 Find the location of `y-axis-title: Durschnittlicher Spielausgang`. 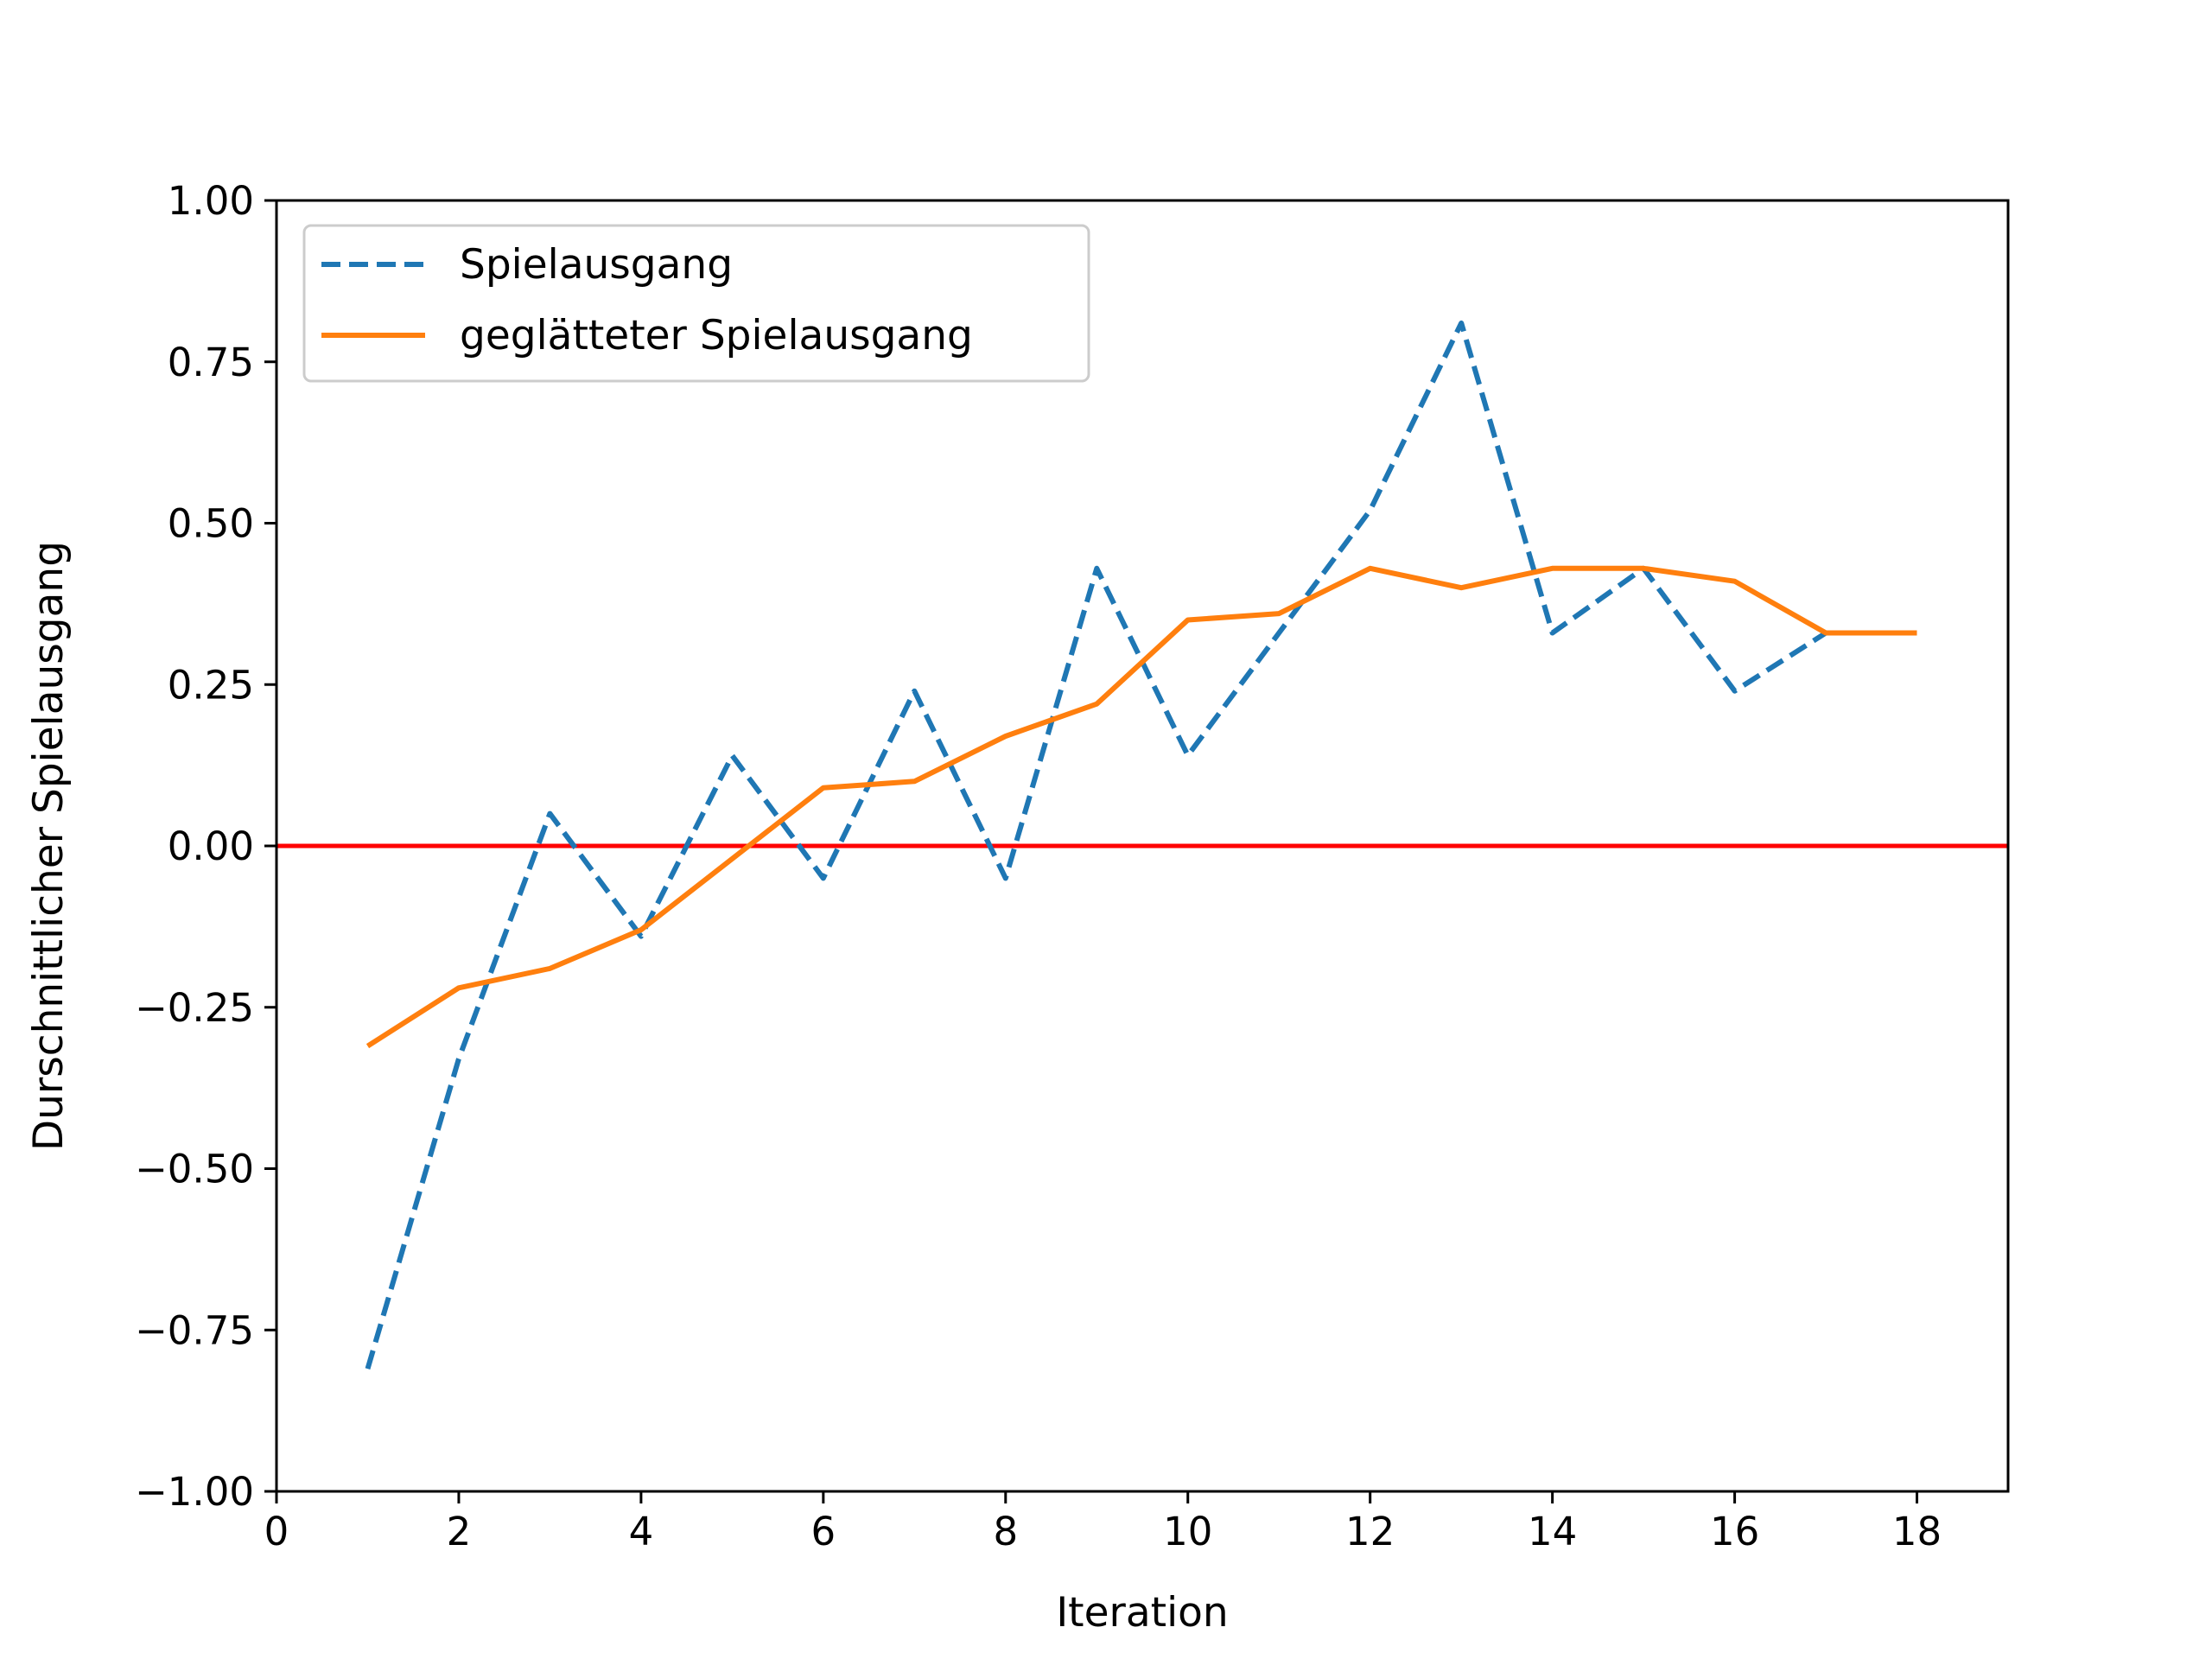

y-axis-title: Durschnittlicher Spielausgang is located at coordinates (49, 846).